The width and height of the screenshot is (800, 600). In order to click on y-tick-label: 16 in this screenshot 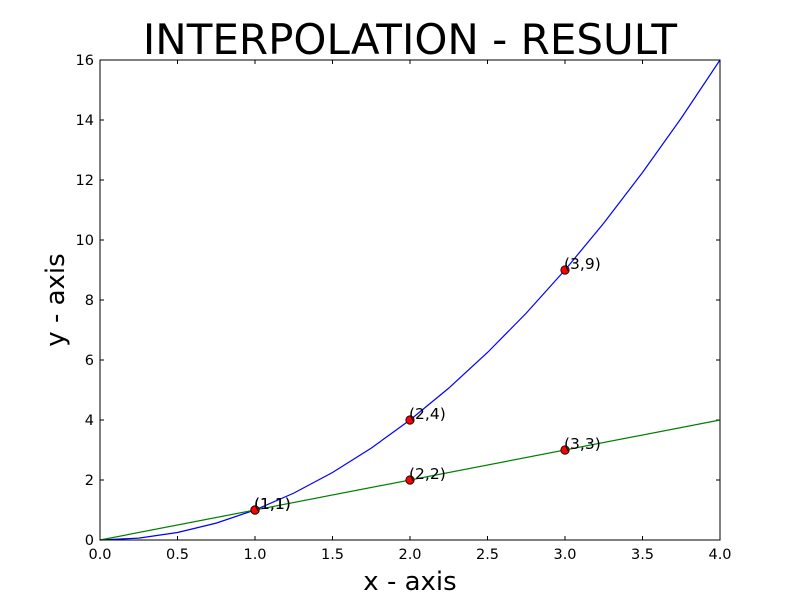, I will do `click(85, 61)`.